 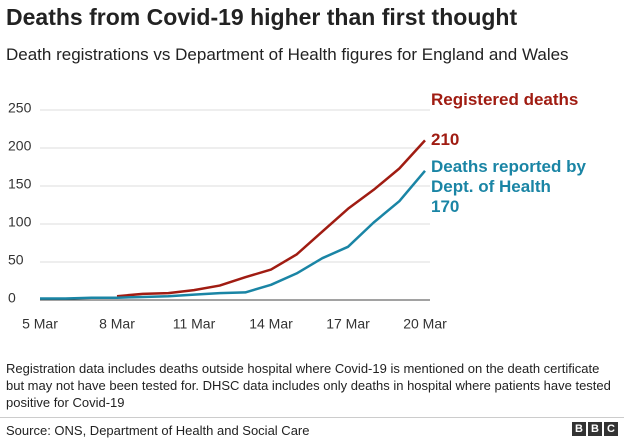 What do you see at coordinates (445, 206) in the screenshot?
I see `value-label: 170` at bounding box center [445, 206].